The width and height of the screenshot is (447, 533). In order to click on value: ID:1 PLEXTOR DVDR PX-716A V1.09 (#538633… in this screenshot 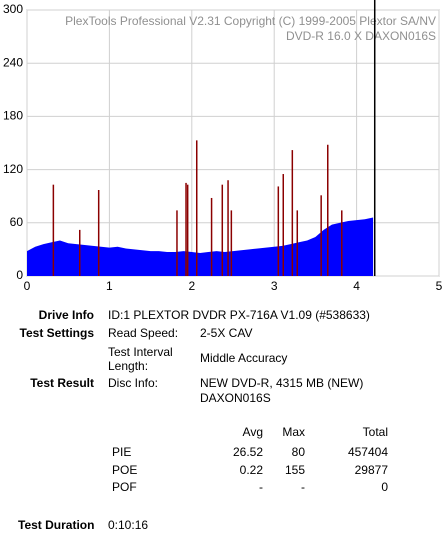, I will do `click(239, 315)`.